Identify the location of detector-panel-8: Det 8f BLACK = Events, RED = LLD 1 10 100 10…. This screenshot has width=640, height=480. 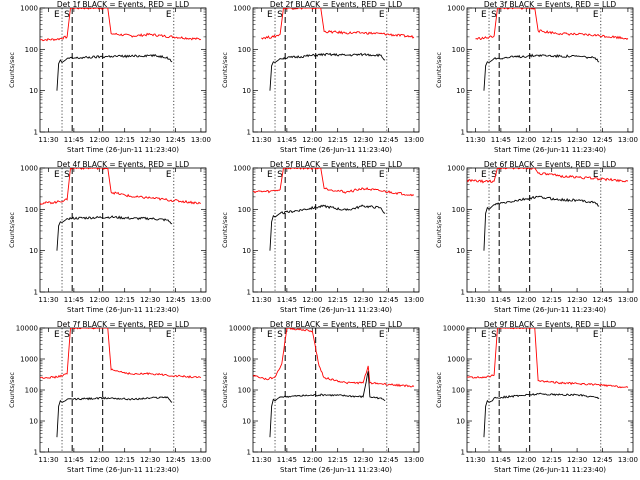
(322, 397).